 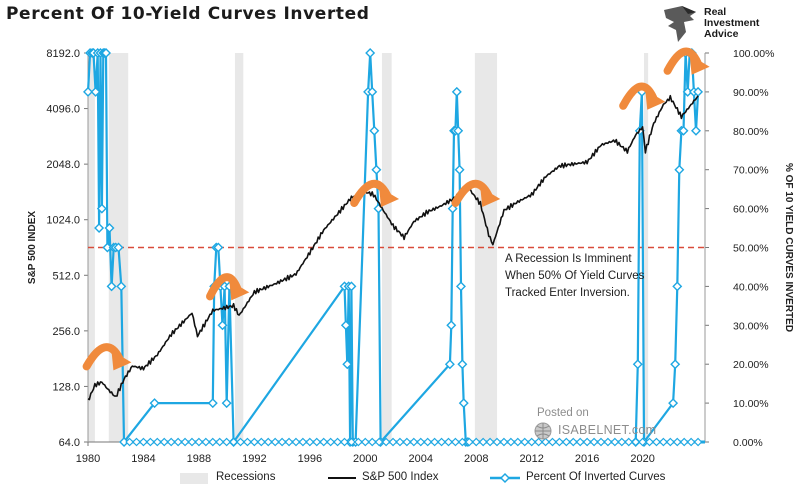 I want to click on x-tick-label: 2000, so click(x=365, y=459).